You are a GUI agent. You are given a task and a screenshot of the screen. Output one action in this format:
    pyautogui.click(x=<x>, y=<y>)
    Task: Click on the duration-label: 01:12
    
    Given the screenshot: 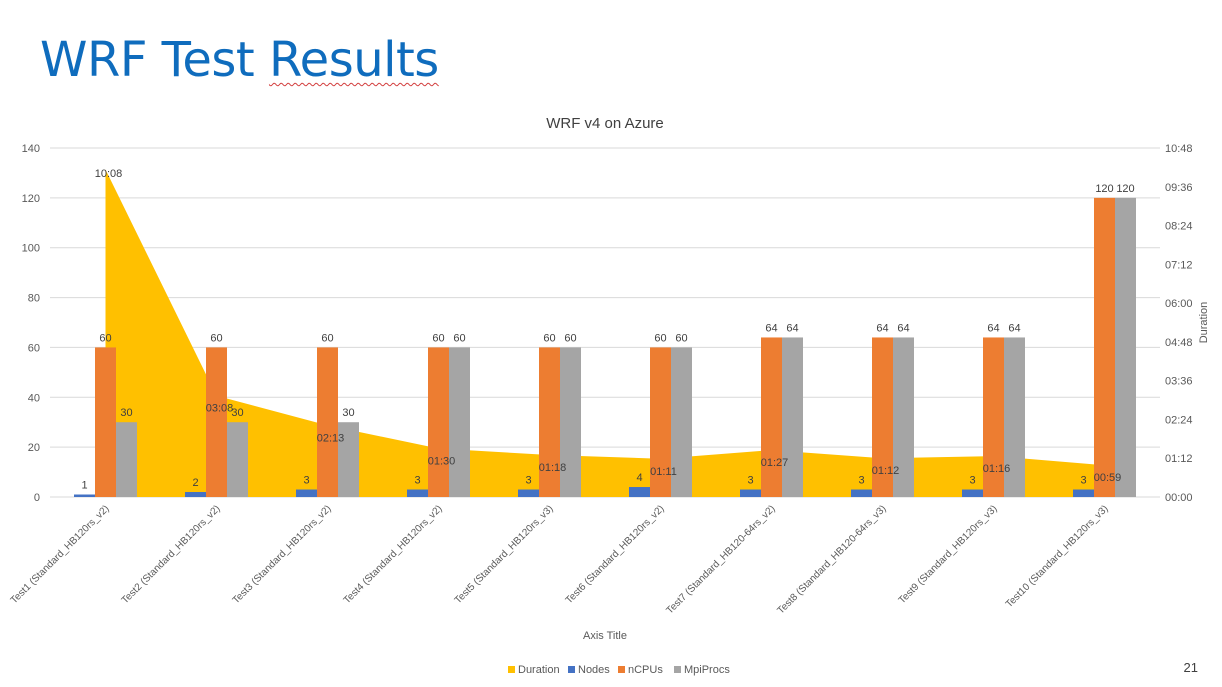 What is the action you would take?
    pyautogui.click(x=886, y=471)
    